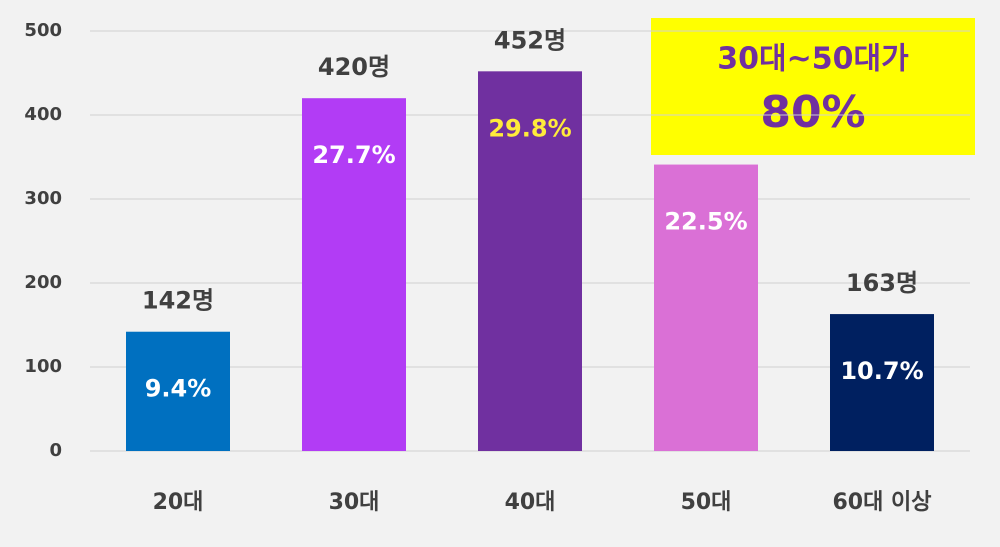 Image resolution: width=1000 pixels, height=547 pixels. What do you see at coordinates (178, 301) in the screenshot?
I see `value-label: 142명` at bounding box center [178, 301].